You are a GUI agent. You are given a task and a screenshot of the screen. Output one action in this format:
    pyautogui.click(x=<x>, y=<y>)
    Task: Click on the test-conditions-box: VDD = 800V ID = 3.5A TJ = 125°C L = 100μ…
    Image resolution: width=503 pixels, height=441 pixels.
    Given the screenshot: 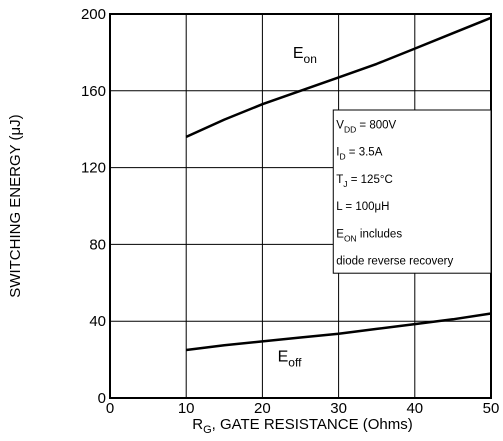 What is the action you would take?
    pyautogui.click(x=412, y=191)
    